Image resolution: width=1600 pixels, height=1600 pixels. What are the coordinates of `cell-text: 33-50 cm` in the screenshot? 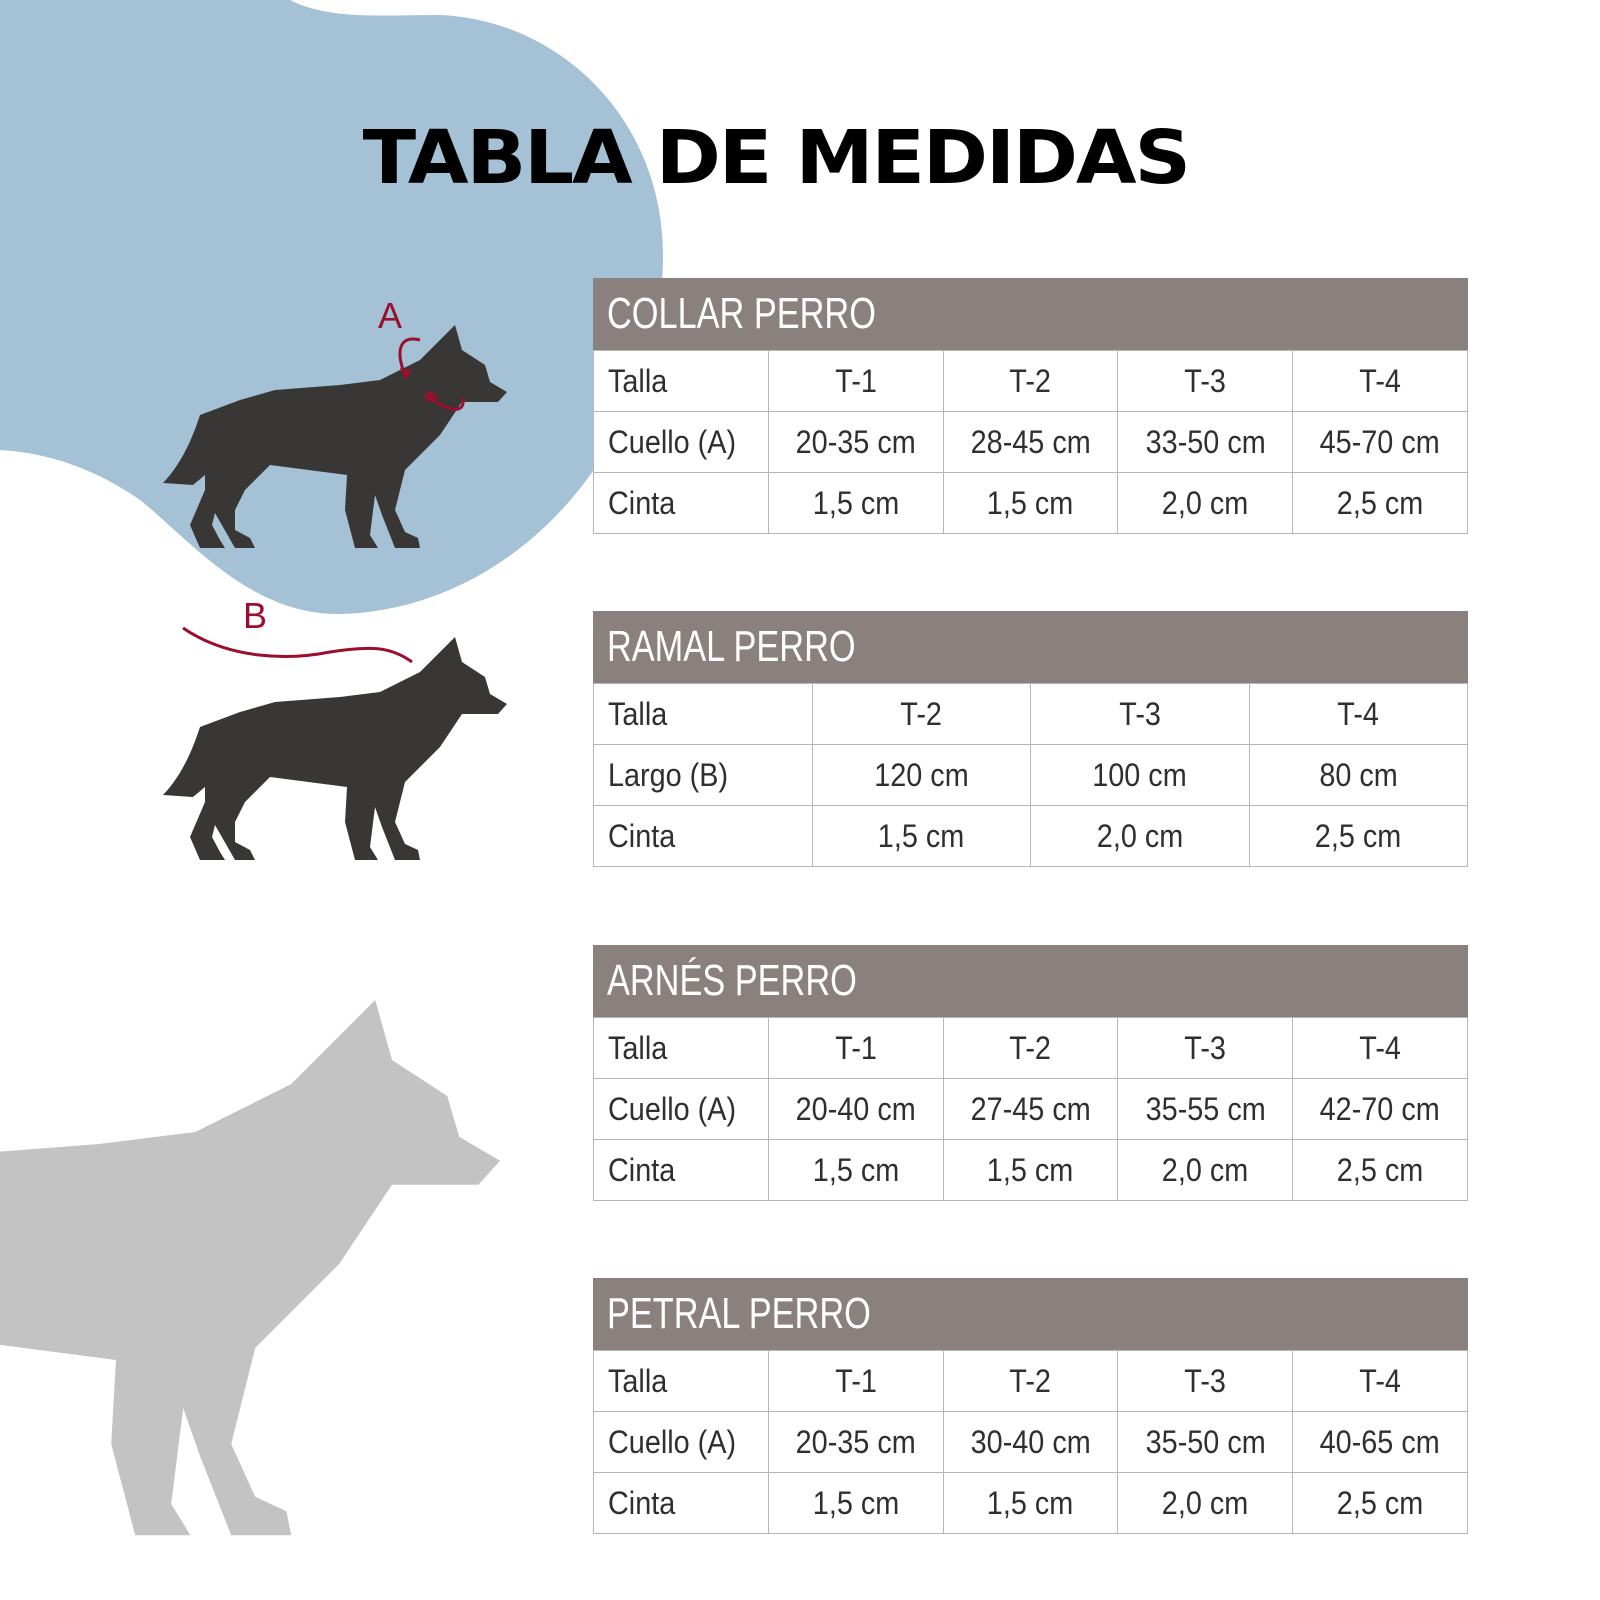 It's located at (1205, 441).